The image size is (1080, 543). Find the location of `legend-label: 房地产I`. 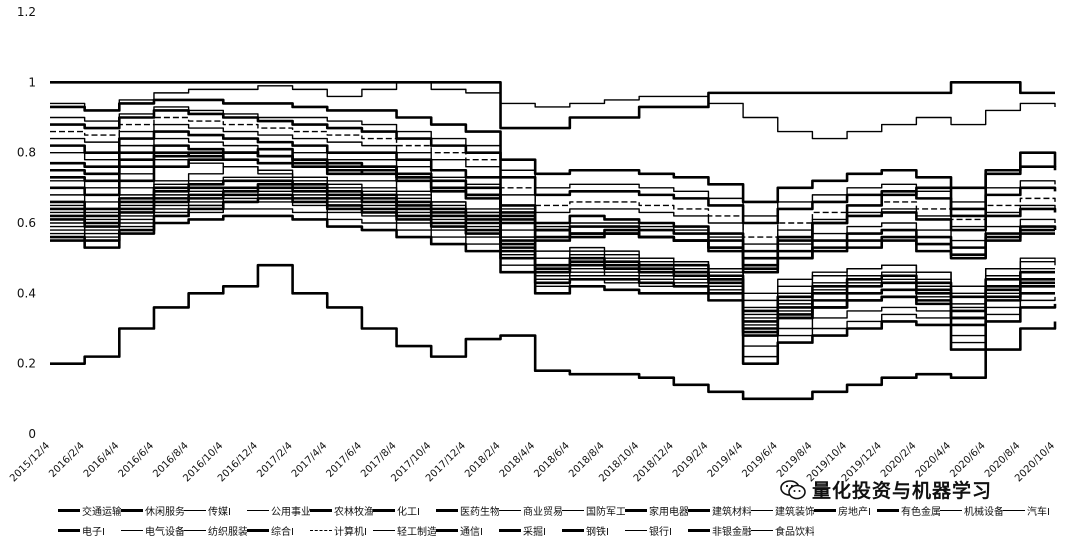

legend-label: 房地产I is located at coordinates (854, 512).